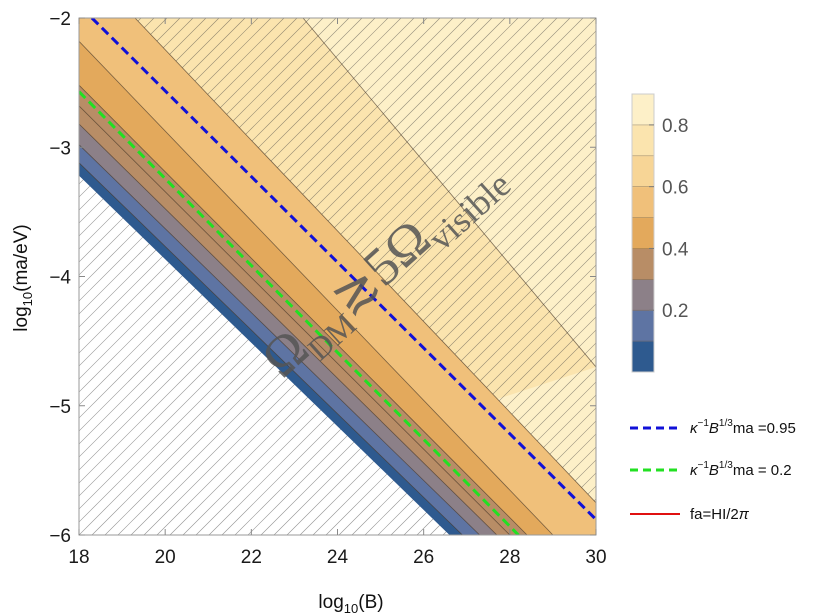 Image resolution: width=830 pixels, height=616 pixels. Describe the element at coordinates (423, 557) in the screenshot. I see `x-tick-label: 26` at that location.